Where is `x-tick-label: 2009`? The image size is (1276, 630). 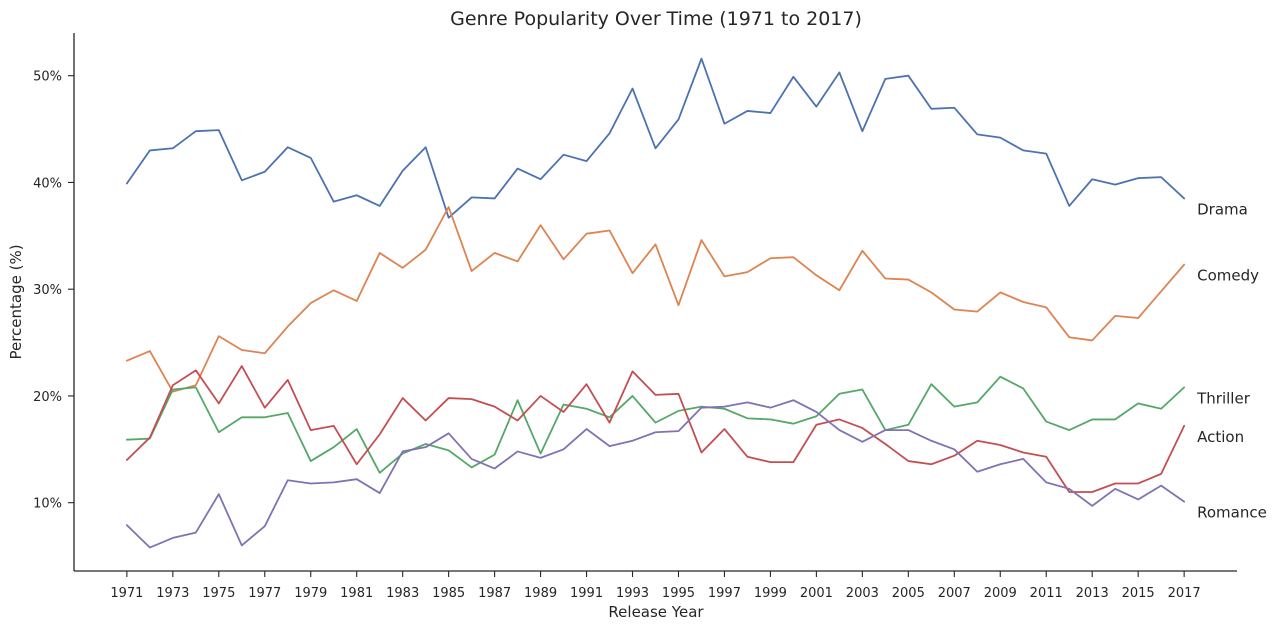
x-tick-label: 2009 is located at coordinates (1000, 593).